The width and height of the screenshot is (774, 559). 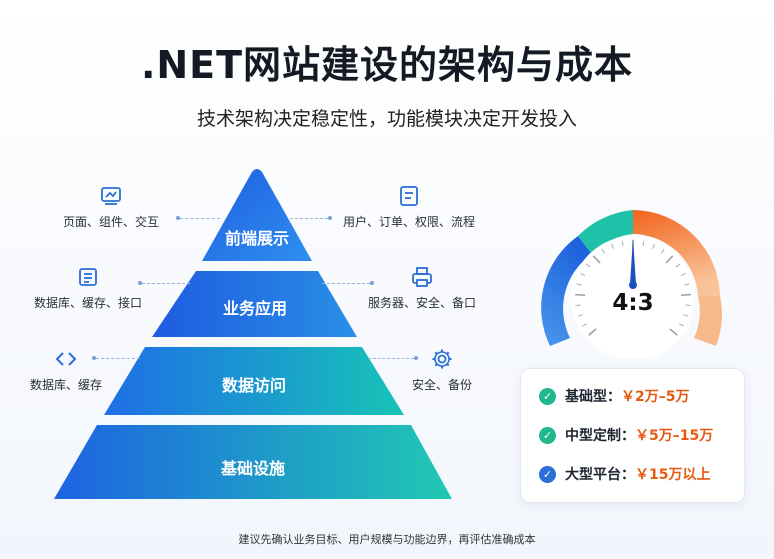 I want to click on left-item-text: 数据库、缓存、接口, so click(x=87, y=303).